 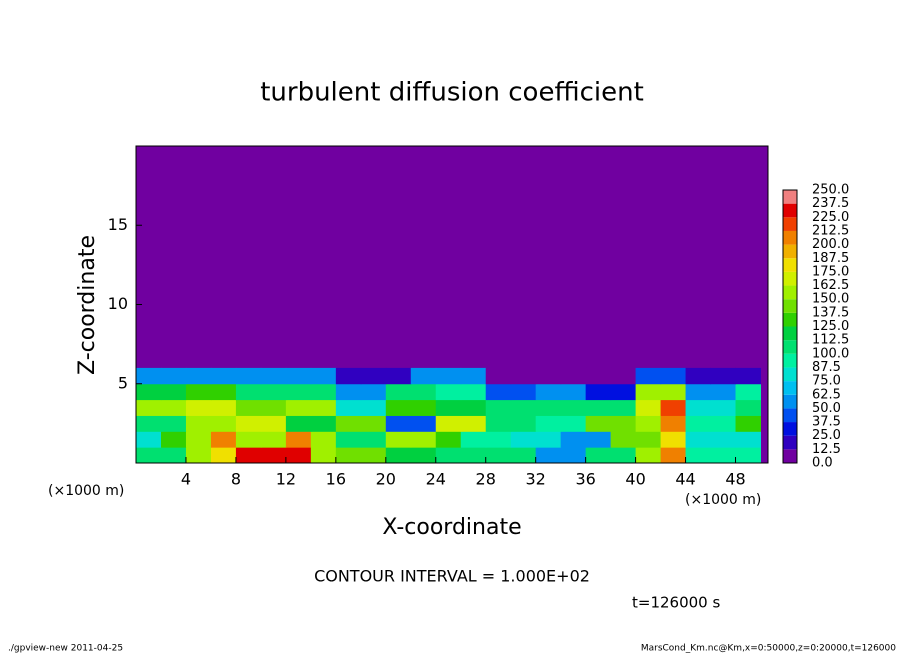 I want to click on x-tick-label: 36, so click(x=585, y=479).